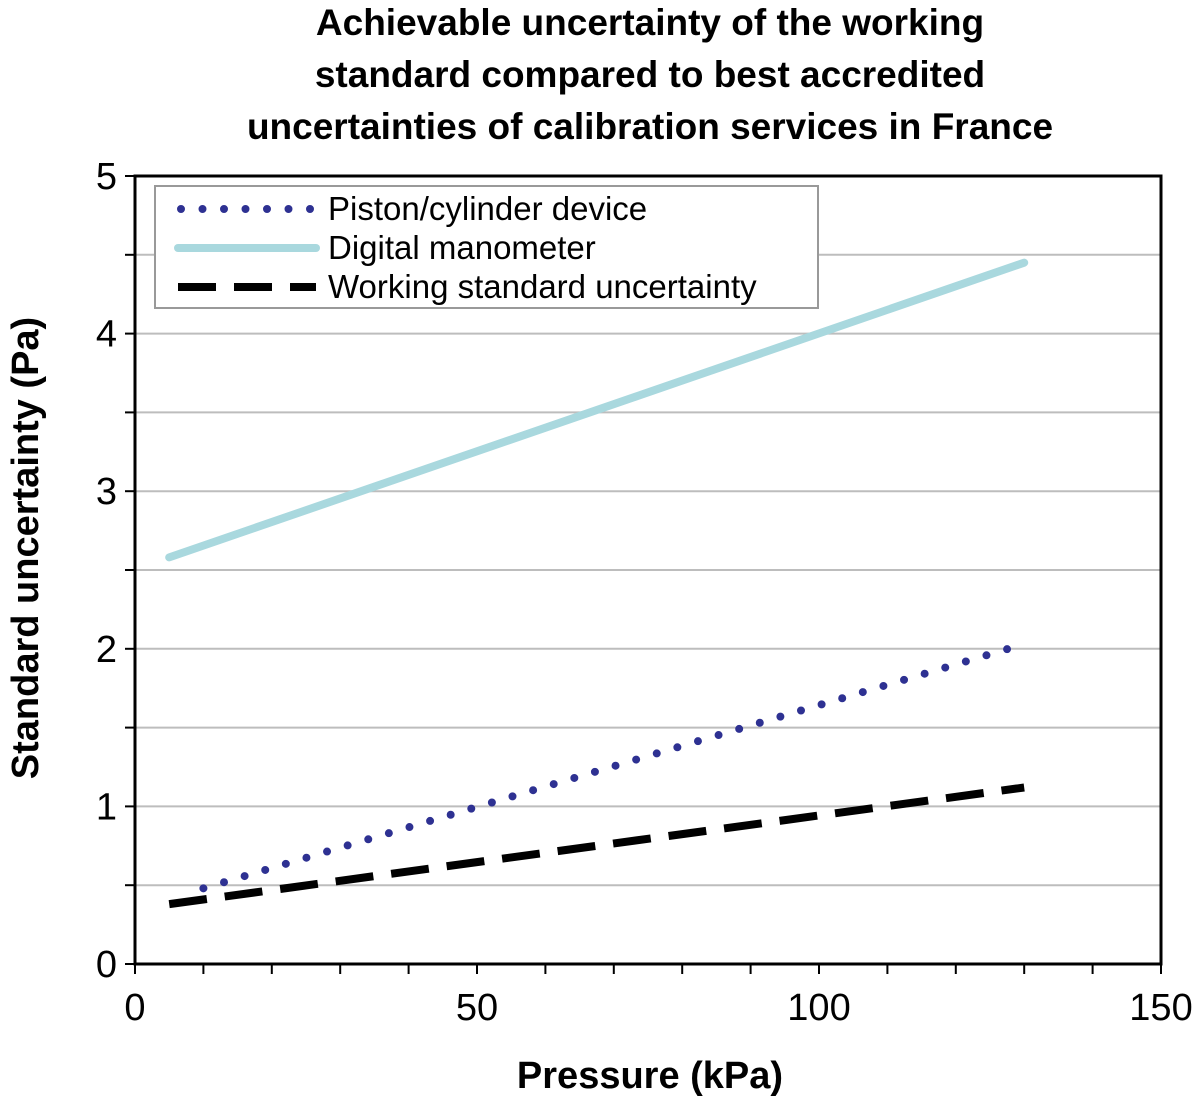 Image resolution: width=1200 pixels, height=1098 pixels. What do you see at coordinates (106, 177) in the screenshot?
I see `y-tick-label: 5` at bounding box center [106, 177].